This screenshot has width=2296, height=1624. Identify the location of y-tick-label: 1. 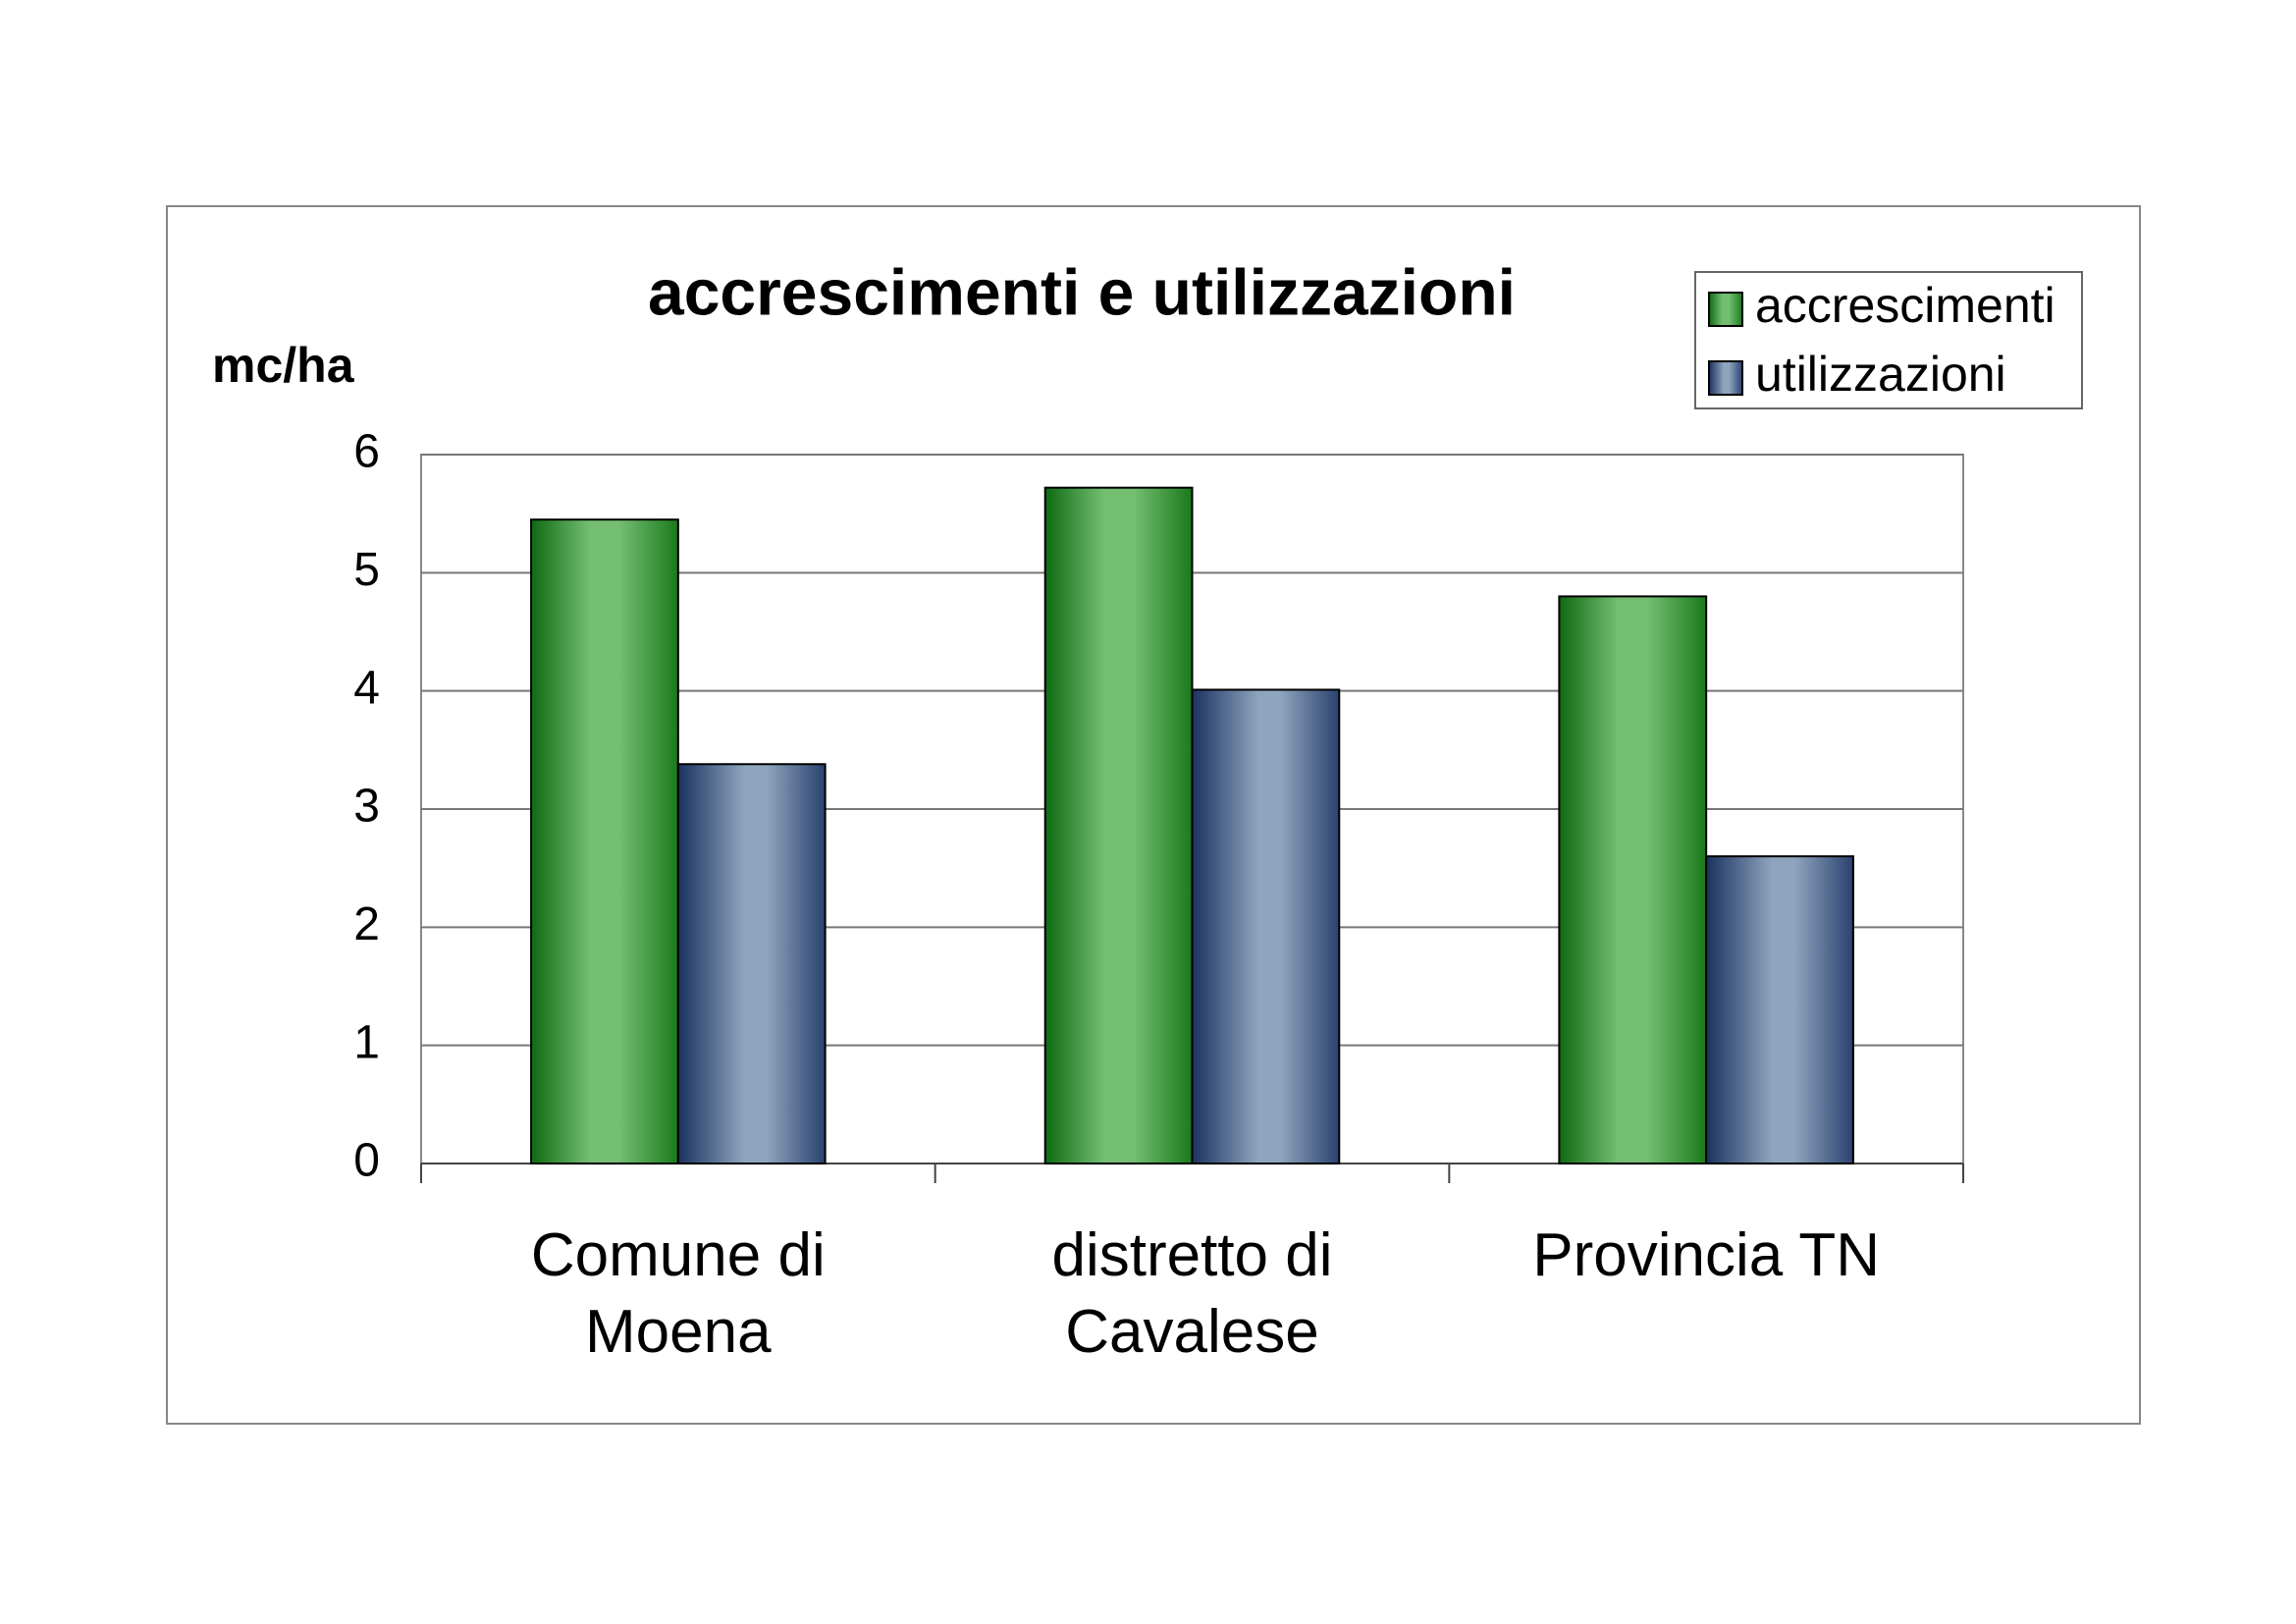
(367, 1042).